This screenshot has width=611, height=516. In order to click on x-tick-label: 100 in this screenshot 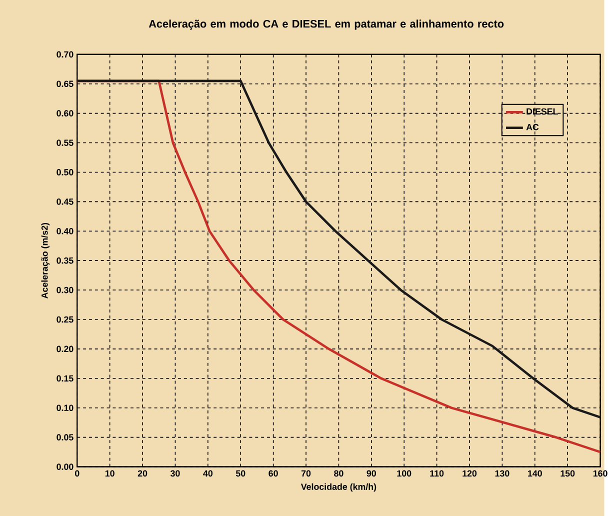, I will do `click(404, 473)`.